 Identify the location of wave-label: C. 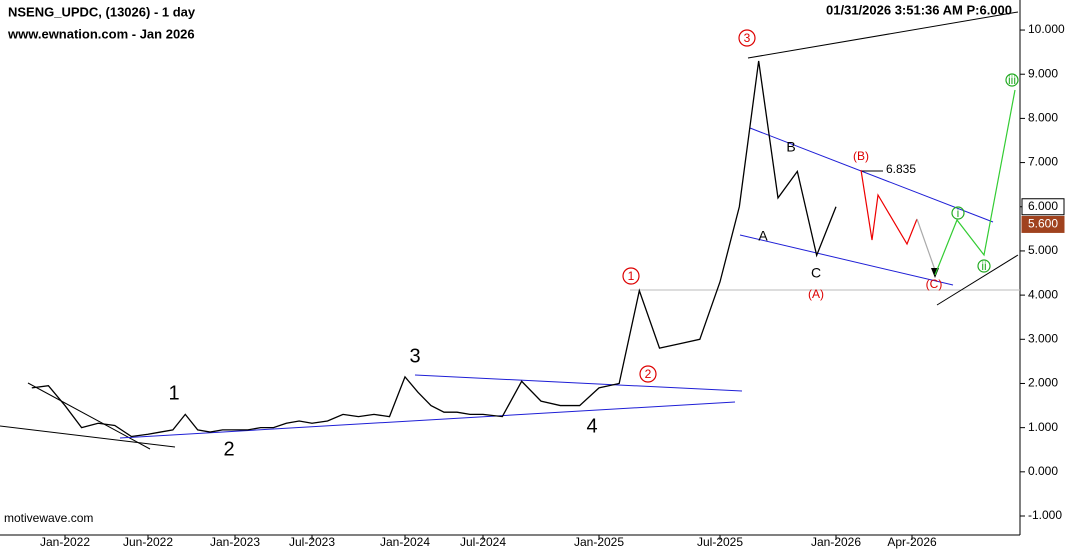
(816, 273).